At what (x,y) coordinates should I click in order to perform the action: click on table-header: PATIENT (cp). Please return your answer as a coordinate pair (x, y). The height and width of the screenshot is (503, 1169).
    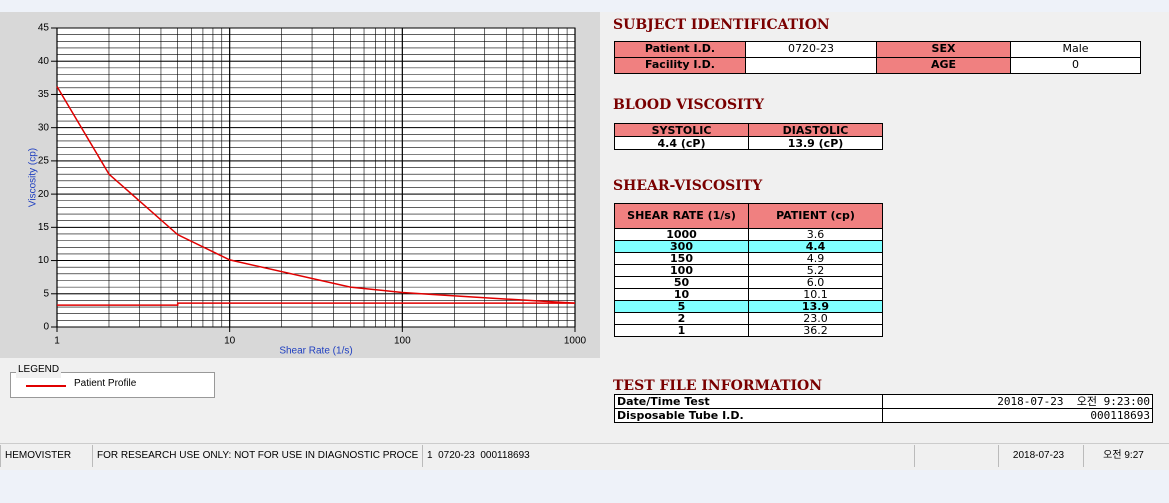
    Looking at the image, I should click on (815, 216).